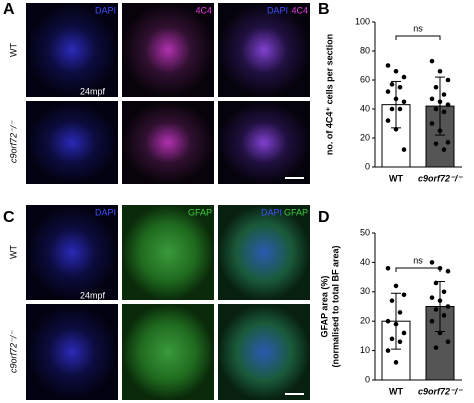  I want to click on y-axis-label: no. of 4C4⁺ cells per section, so click(329, 94).